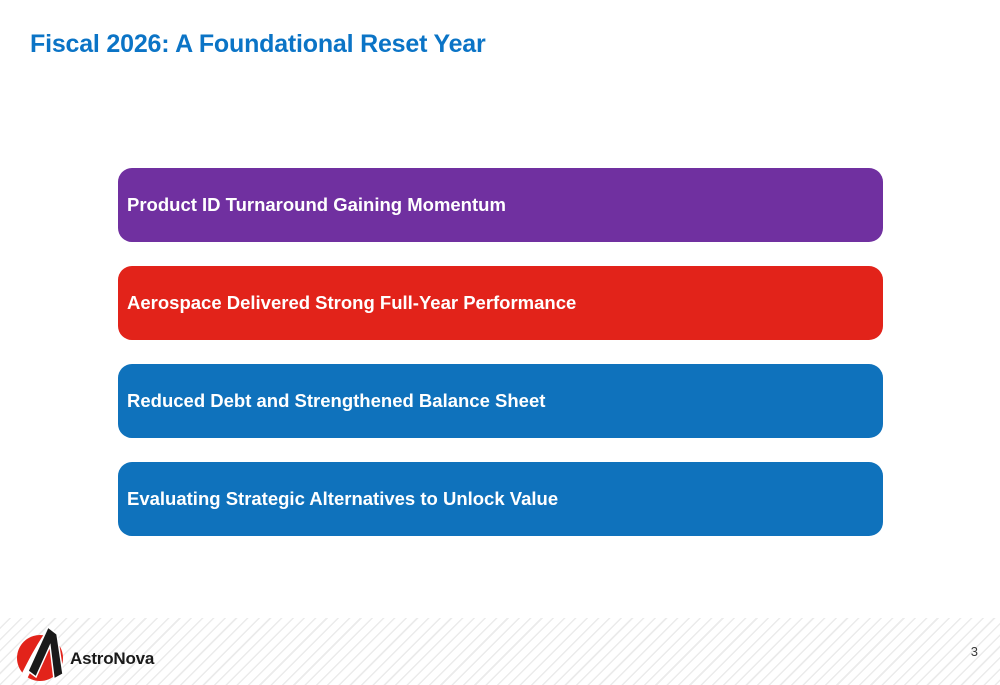 The image size is (1000, 685). I want to click on page-title: Fiscal 2026: A Foundational Reset Year, so click(258, 44).